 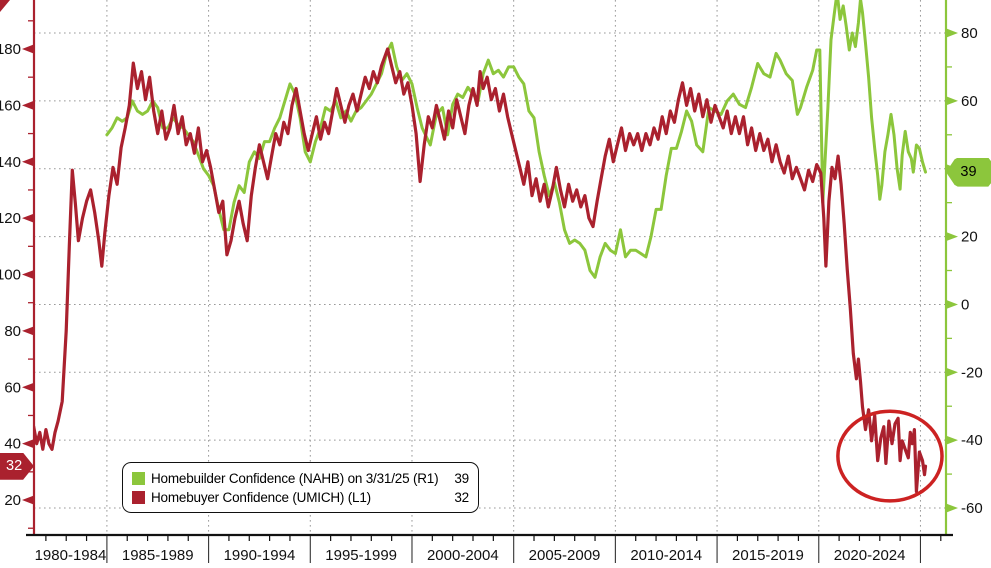 I want to click on right-axis-tick-label: 60, so click(x=969, y=101).